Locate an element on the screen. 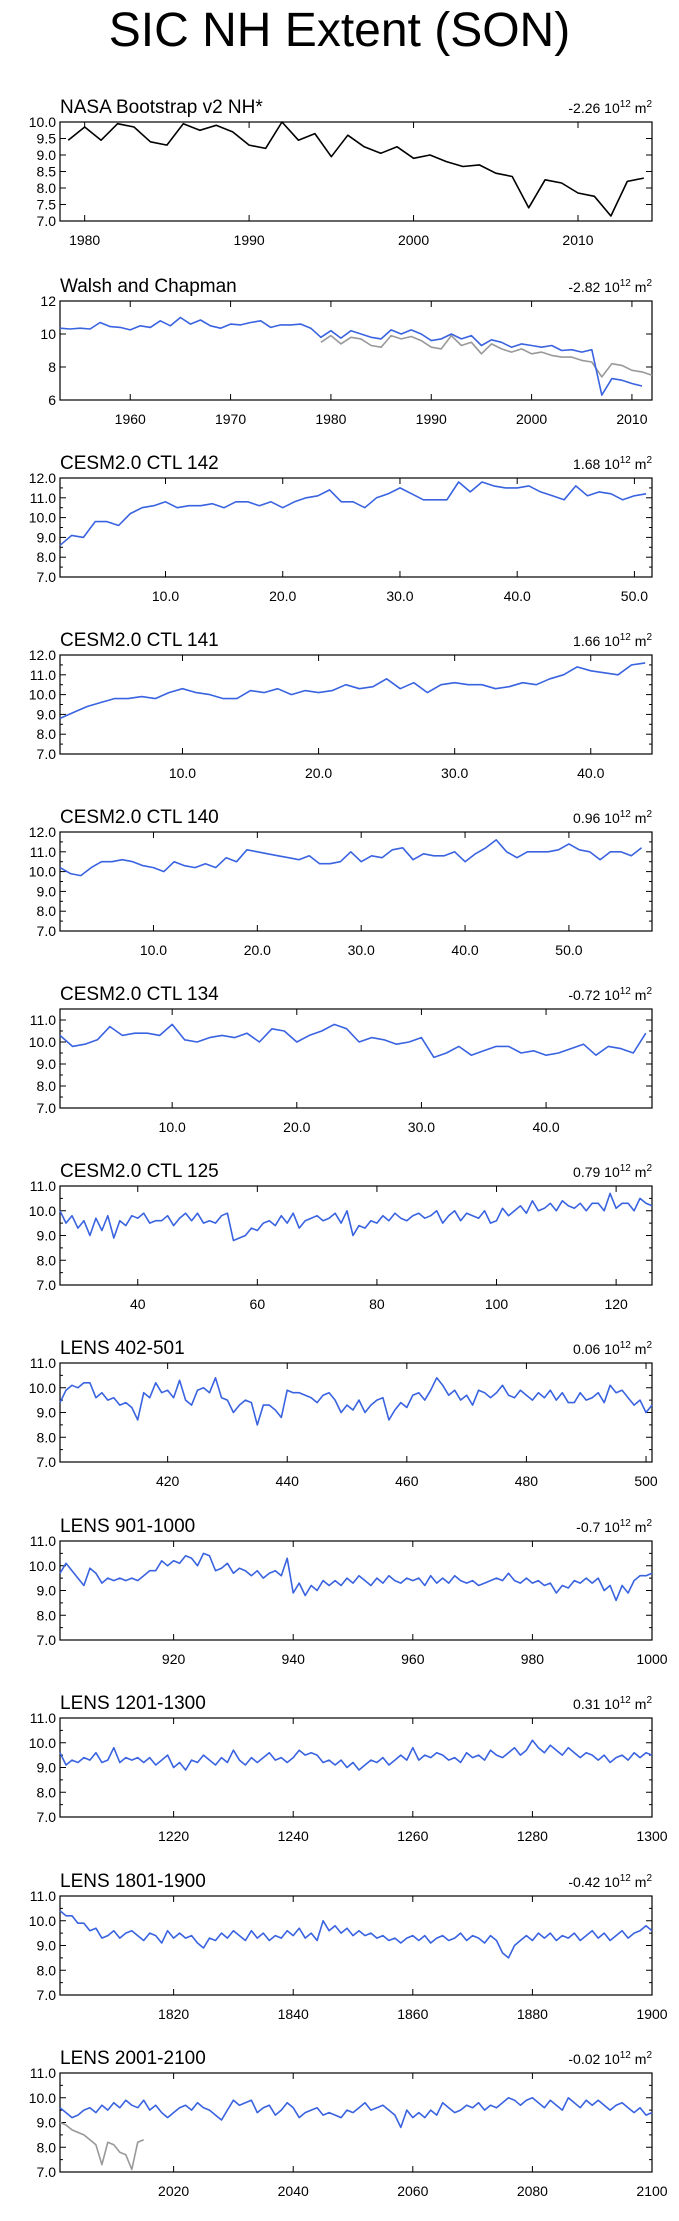  chart-title: CESM2.0 CTL 141 is located at coordinates (139, 640).